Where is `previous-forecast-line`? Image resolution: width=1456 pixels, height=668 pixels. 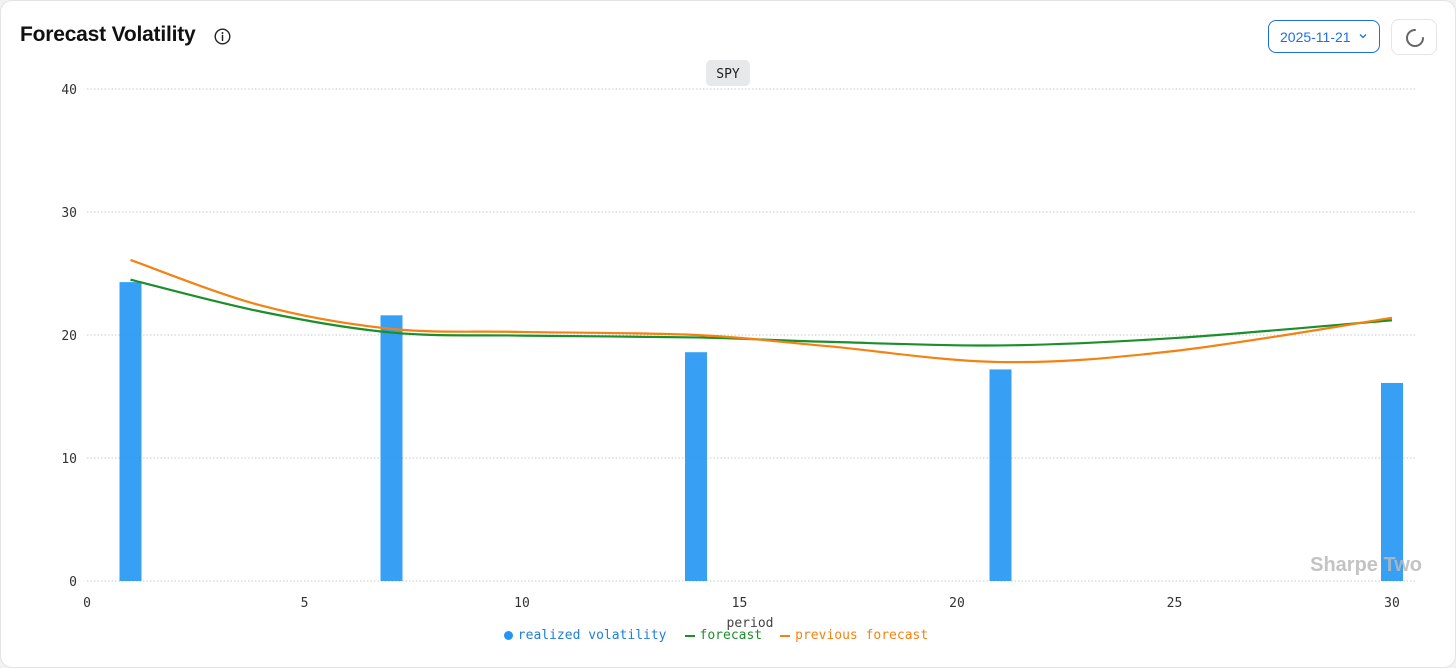
previous-forecast-line is located at coordinates (761, 311).